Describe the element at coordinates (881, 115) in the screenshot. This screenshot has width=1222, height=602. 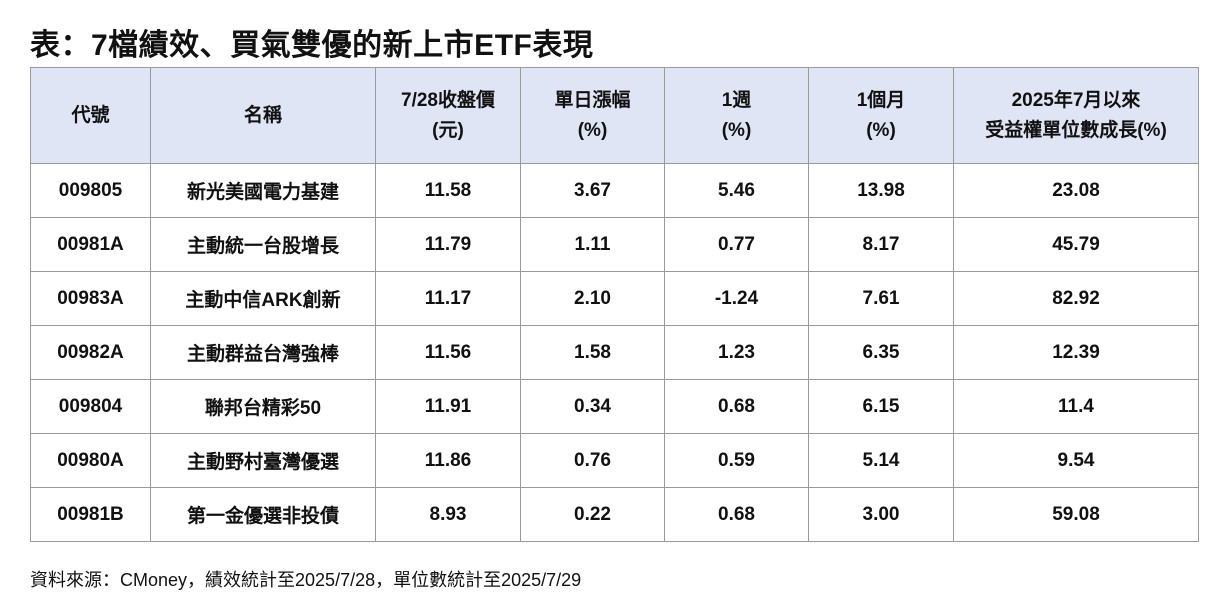
I see `header-cell: 1個月 (%)` at that location.